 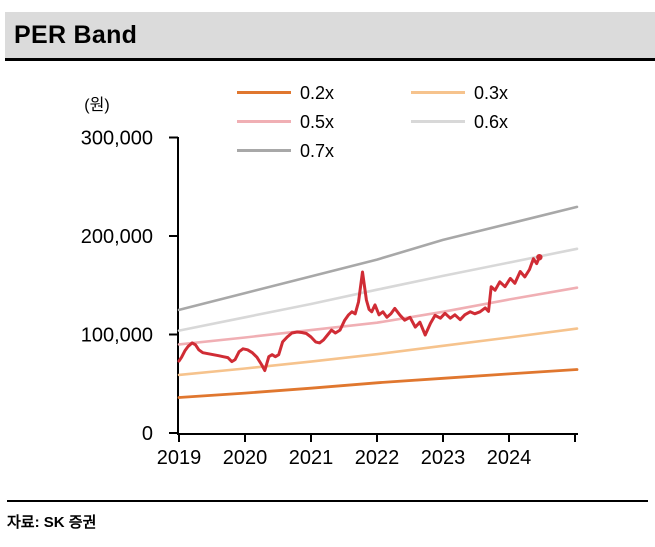 I want to click on legend-item-0-5x: 0.5x, so click(x=324, y=121).